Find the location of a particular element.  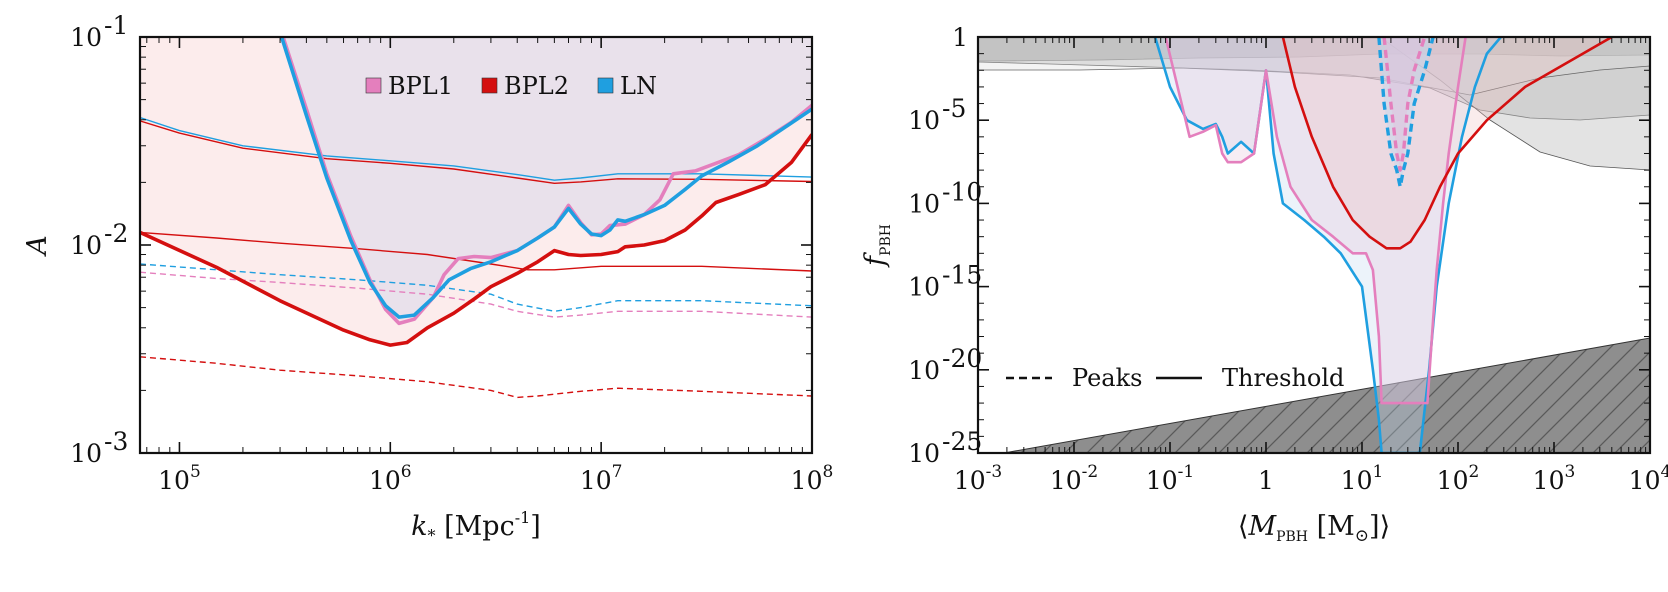

series-ln-thin is located at coordinates (476, 148).